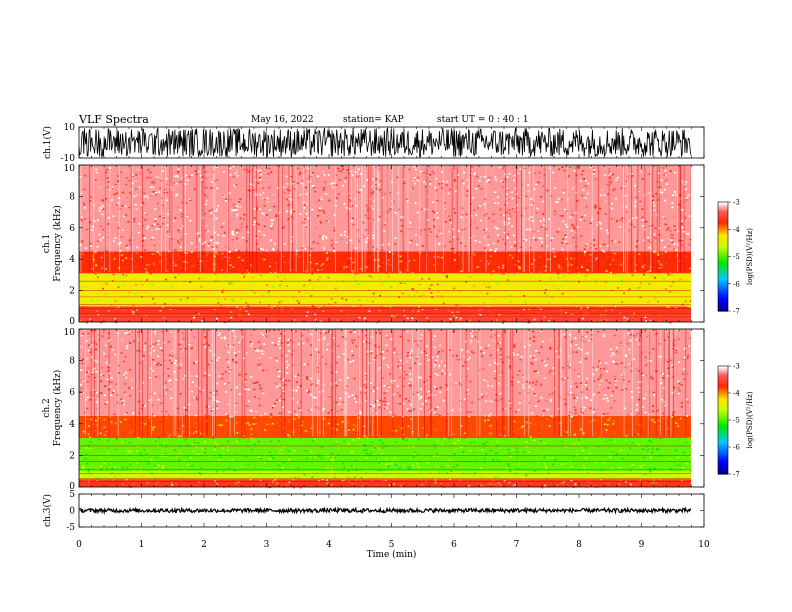  I want to click on x-tick-label: 8, so click(579, 545).